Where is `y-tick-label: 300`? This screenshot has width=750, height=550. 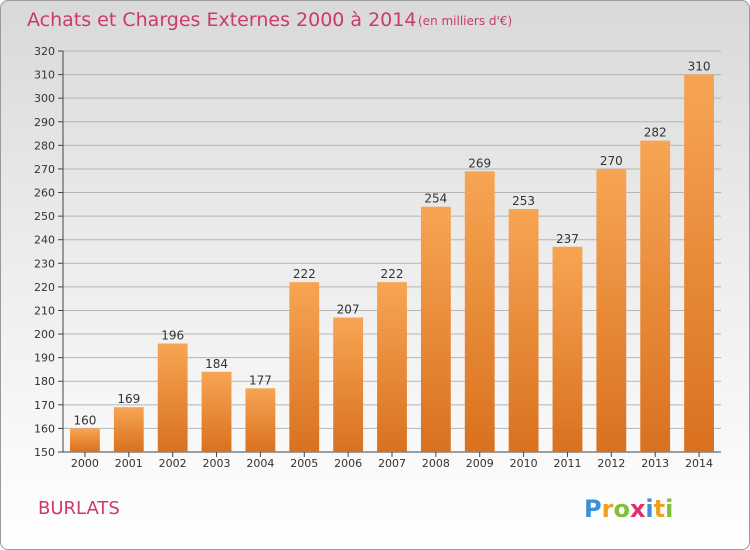
y-tick-label: 300 is located at coordinates (44, 98).